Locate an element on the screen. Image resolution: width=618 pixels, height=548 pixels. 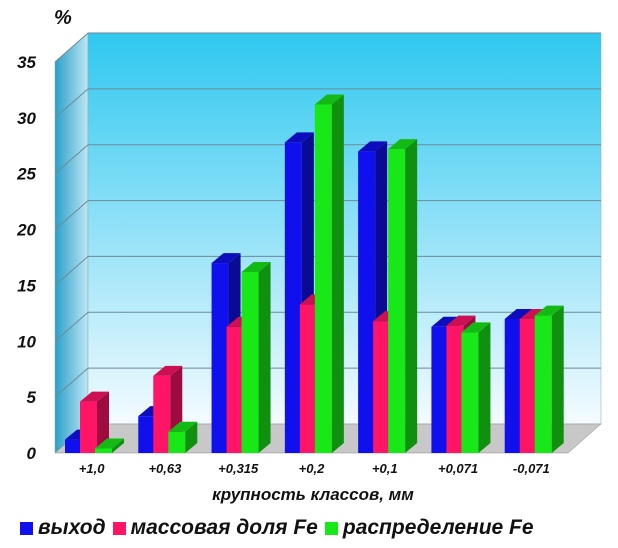
side-wall is located at coordinates (71, 243).